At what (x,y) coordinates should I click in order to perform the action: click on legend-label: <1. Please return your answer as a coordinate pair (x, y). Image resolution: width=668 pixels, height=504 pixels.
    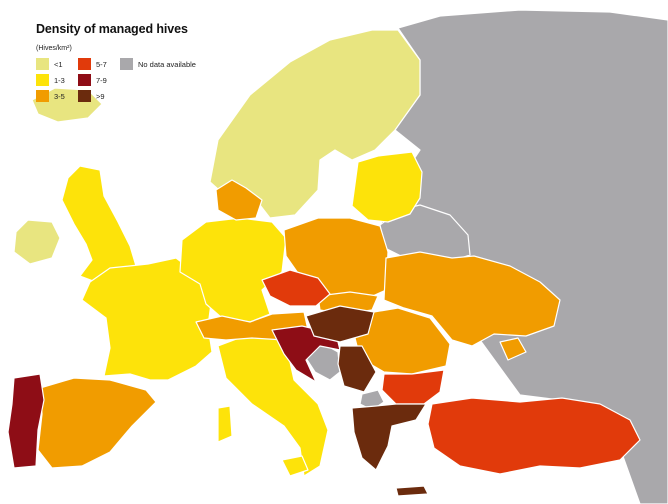
    Looking at the image, I should click on (58, 64).